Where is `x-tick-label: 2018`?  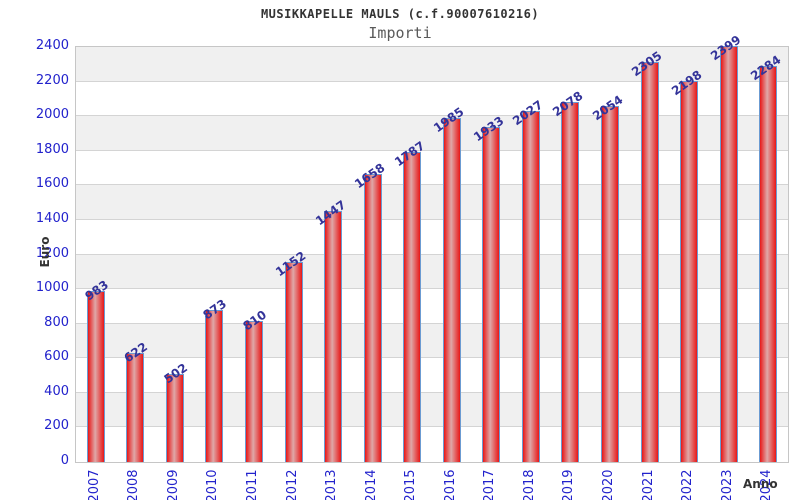
x-tick-label: 2018 is located at coordinates (529, 484).